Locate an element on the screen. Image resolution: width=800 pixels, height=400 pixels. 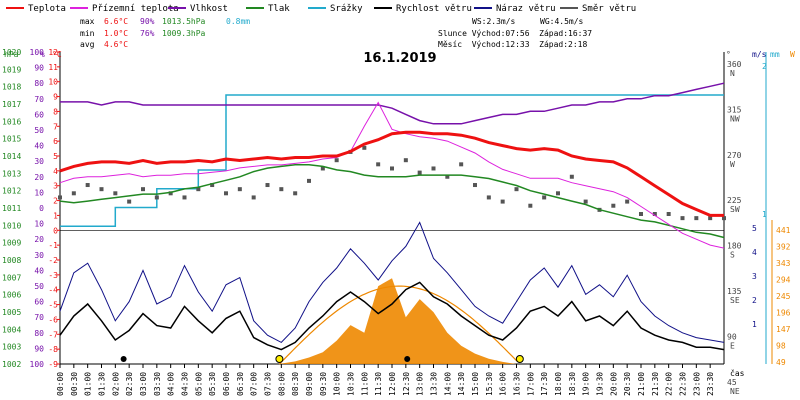
hpa-tick-15: 1005 is located at coordinates (11, 312).